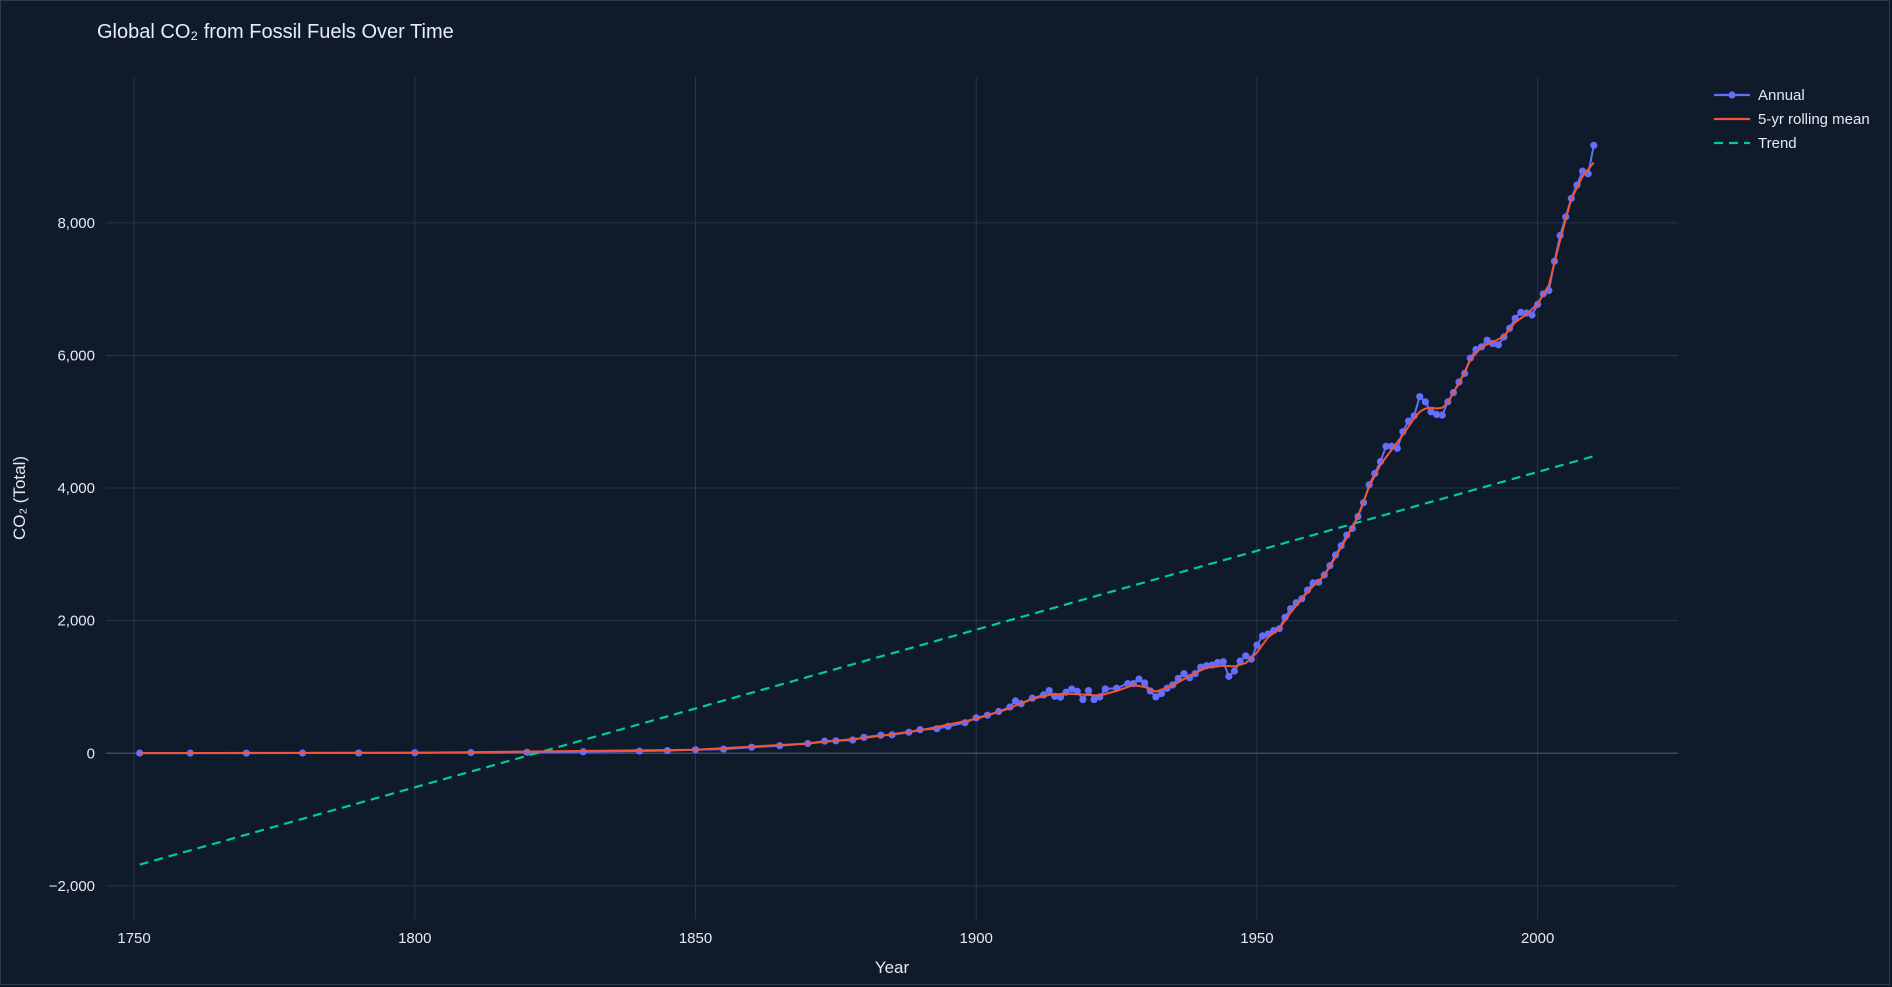 Image resolution: width=1892 pixels, height=987 pixels. What do you see at coordinates (695, 938) in the screenshot?
I see `x-tick-label: 1850` at bounding box center [695, 938].